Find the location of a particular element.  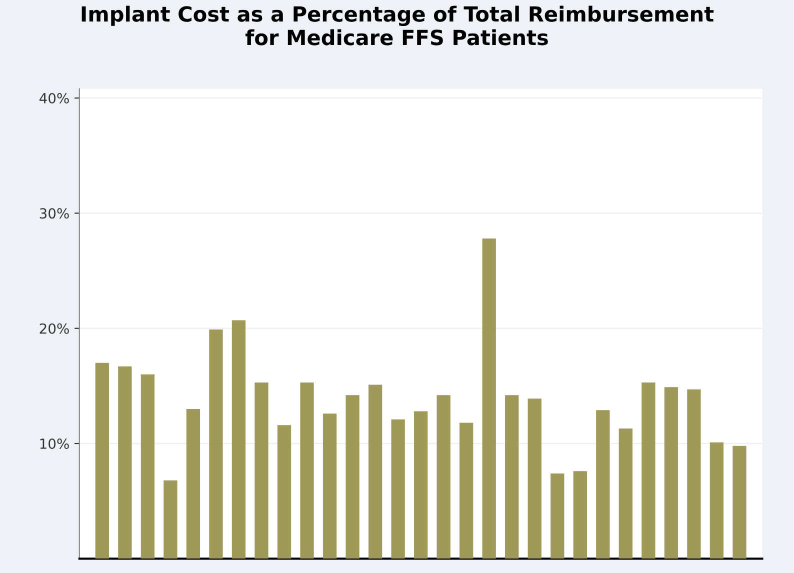

y-tick-label: 30% is located at coordinates (54, 213).